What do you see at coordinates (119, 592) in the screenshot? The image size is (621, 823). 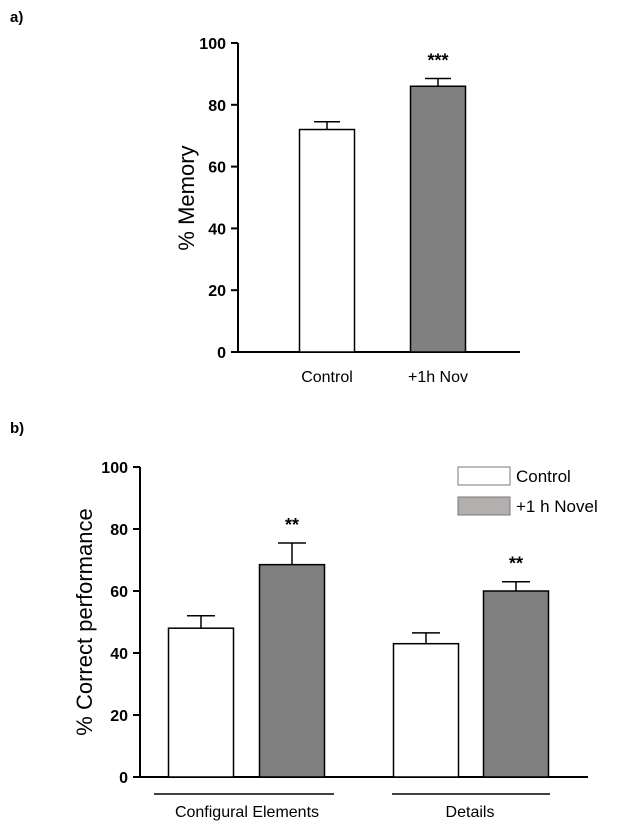 I see `panel-b-y-tick-label: 60` at bounding box center [119, 592].